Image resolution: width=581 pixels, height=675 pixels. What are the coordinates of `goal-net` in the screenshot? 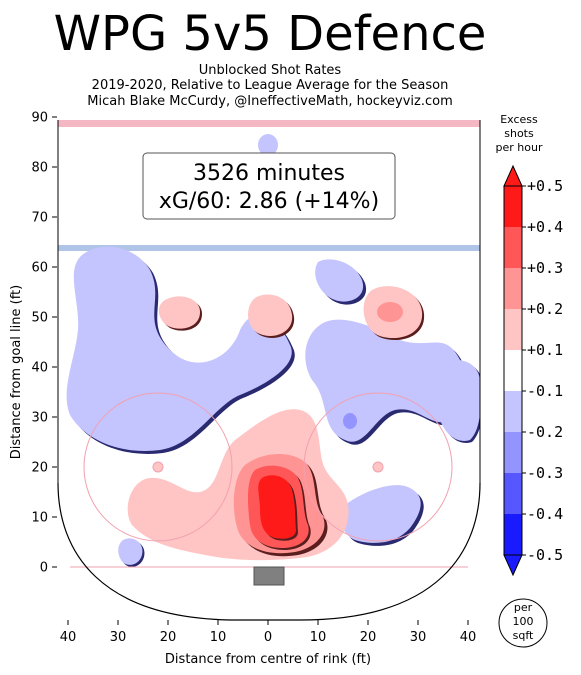 It's located at (269, 576).